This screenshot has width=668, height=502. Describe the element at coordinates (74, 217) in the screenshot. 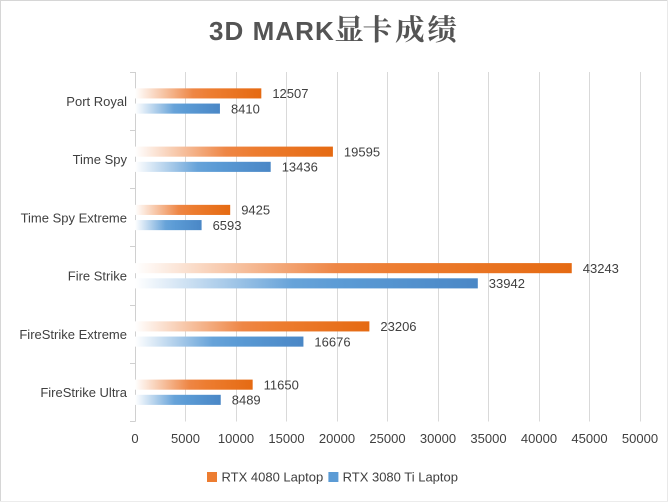

I see `svg-text: Time Spy Extreme` at that location.